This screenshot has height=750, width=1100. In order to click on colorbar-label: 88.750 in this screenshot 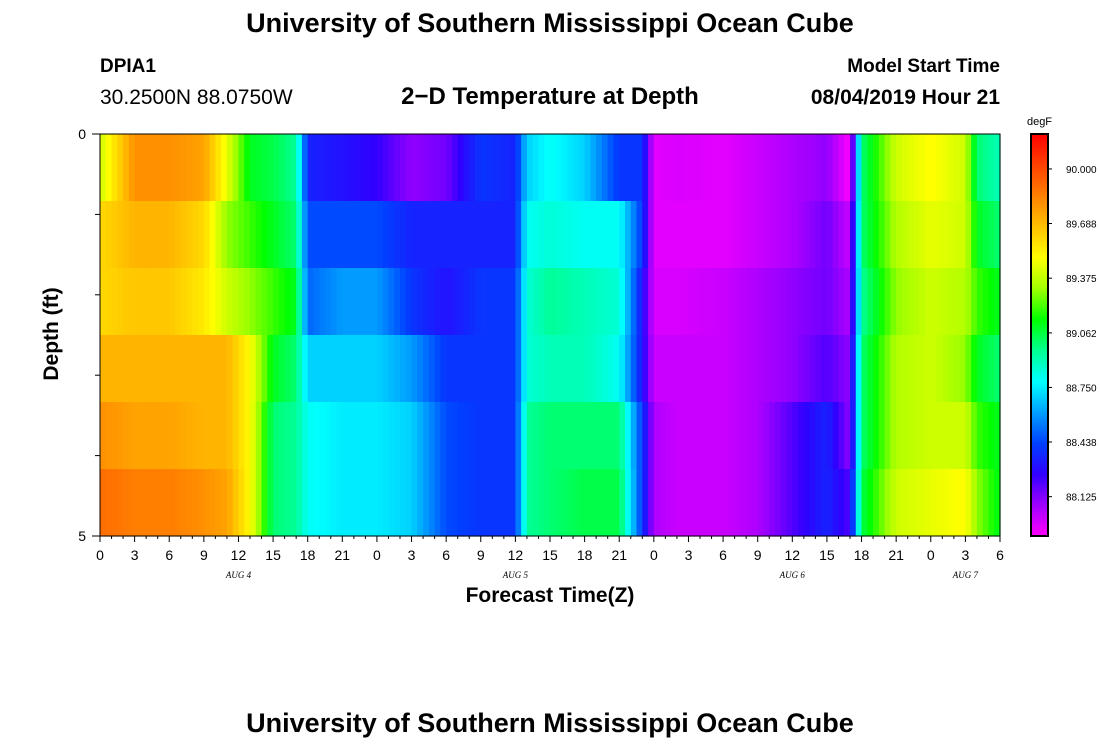, I will do `click(1081, 388)`.